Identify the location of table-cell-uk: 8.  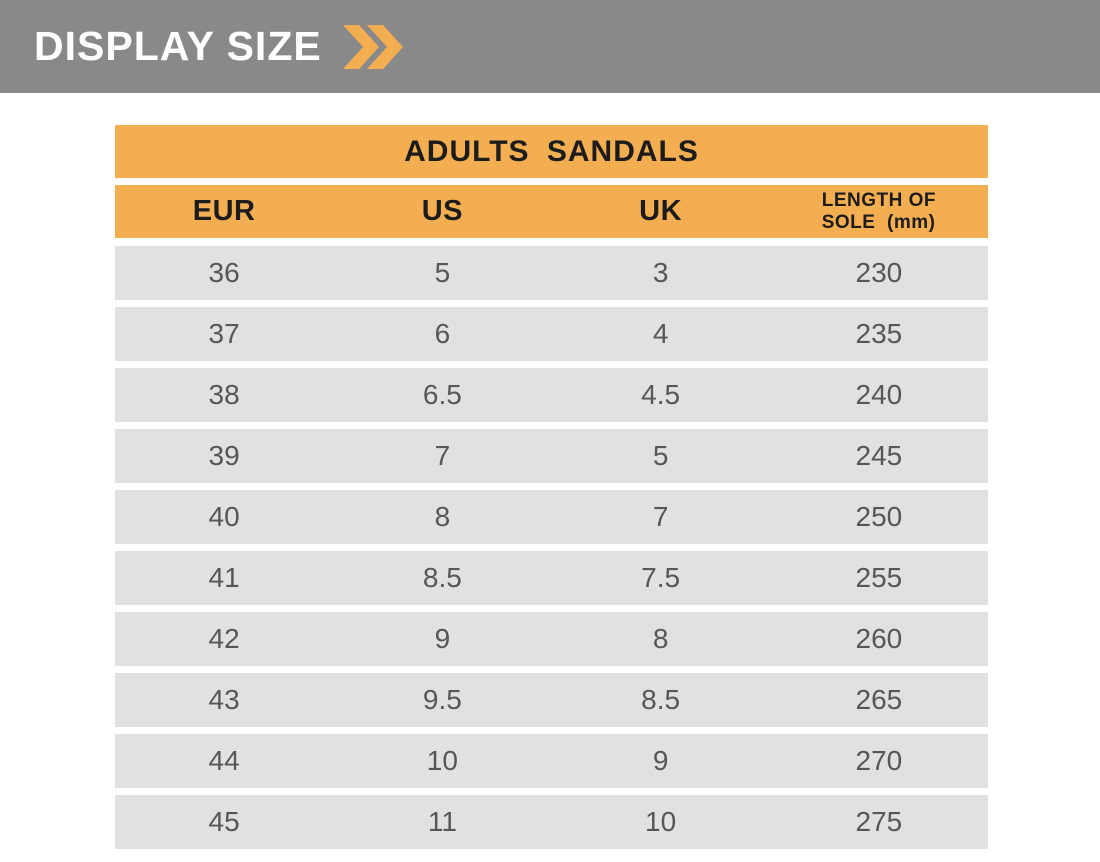
(660, 638).